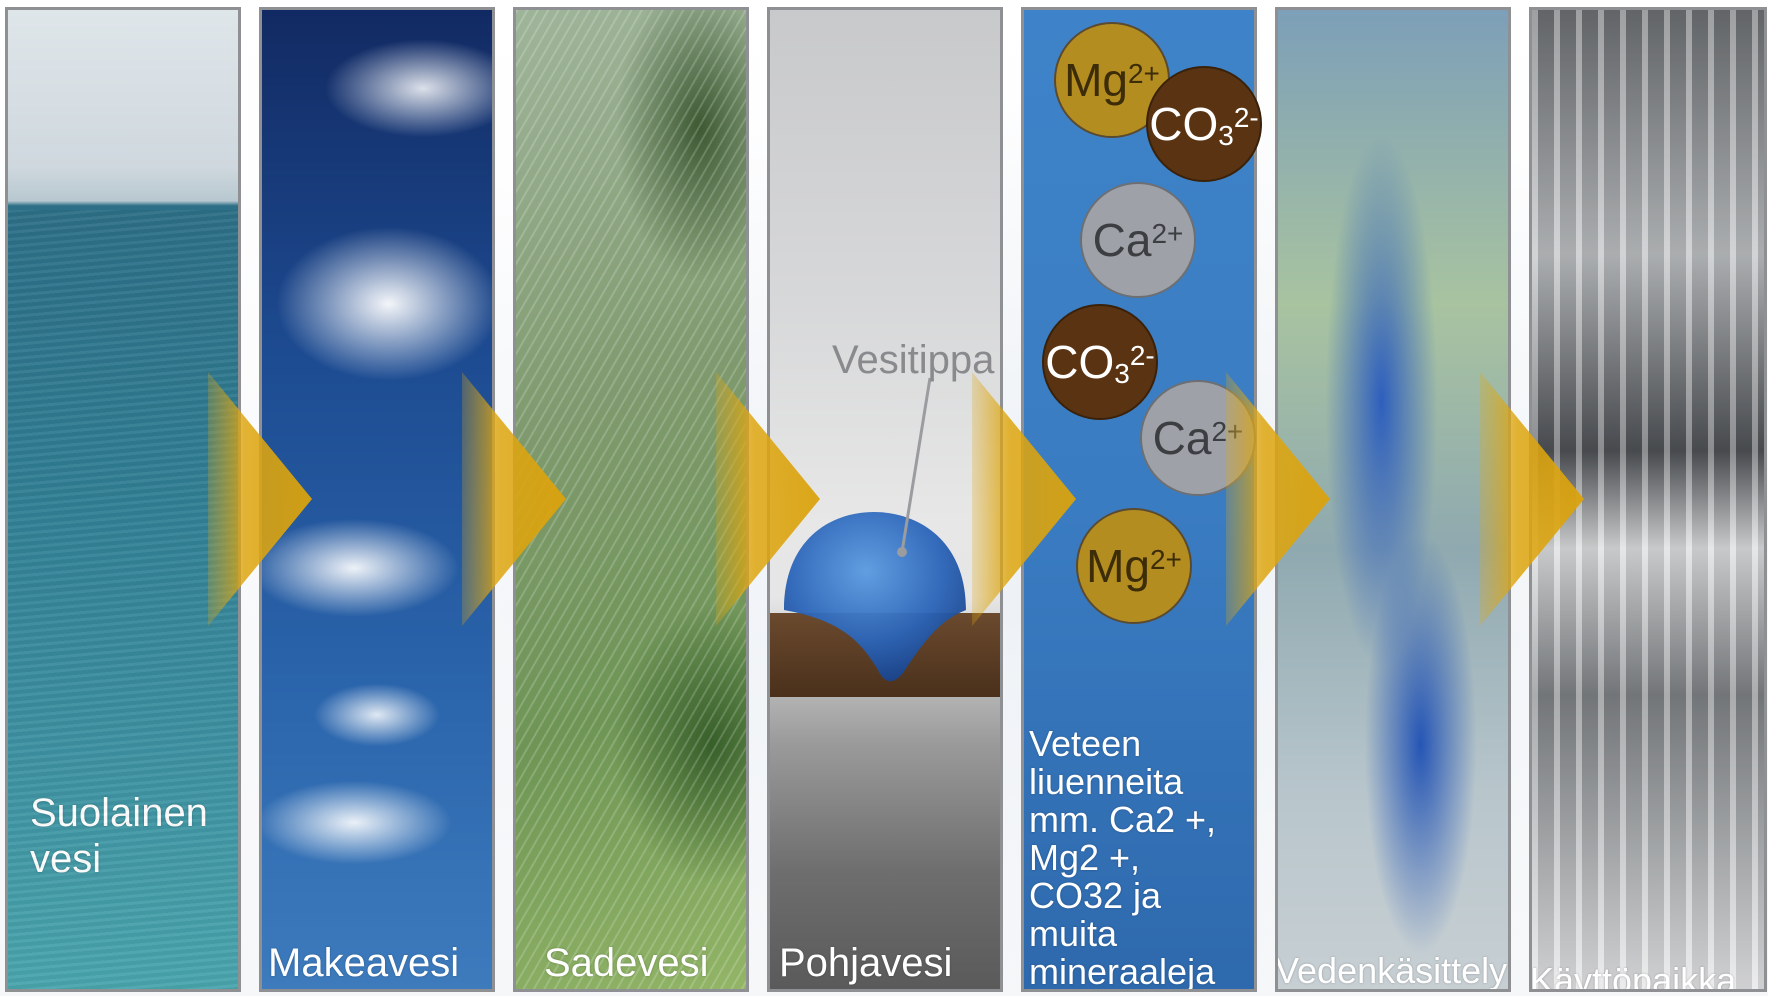 The width and height of the screenshot is (1768, 996). I want to click on point-of-use-label: Käyttöpaikka, so click(1633, 976).